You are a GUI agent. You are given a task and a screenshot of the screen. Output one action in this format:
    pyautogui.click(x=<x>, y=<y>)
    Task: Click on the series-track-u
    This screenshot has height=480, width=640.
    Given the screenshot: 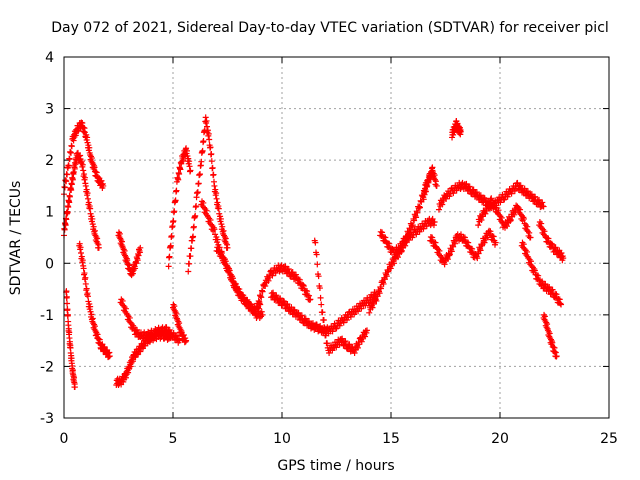 What is the action you would take?
    pyautogui.click(x=541, y=273)
    